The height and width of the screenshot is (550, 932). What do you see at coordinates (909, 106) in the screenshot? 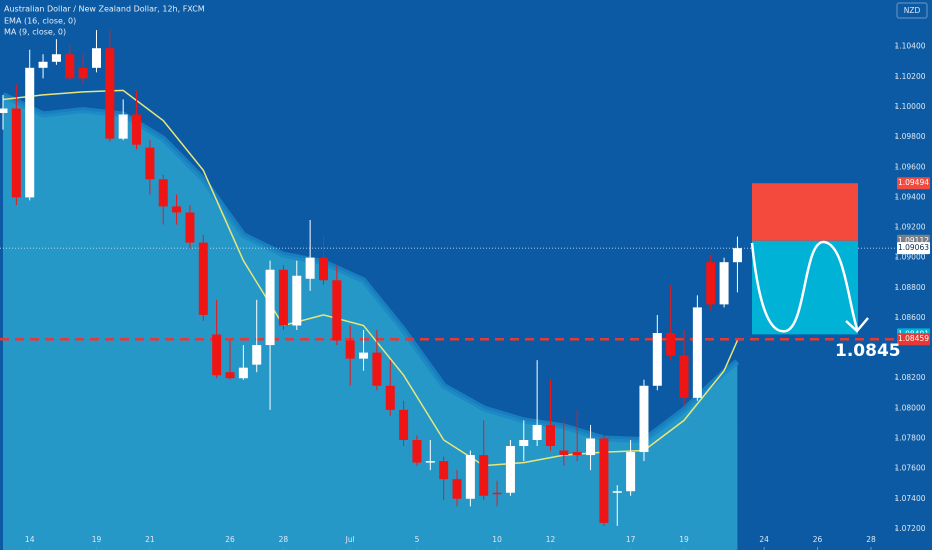
I see `y-tick-label: 1.10000` at bounding box center [909, 106].